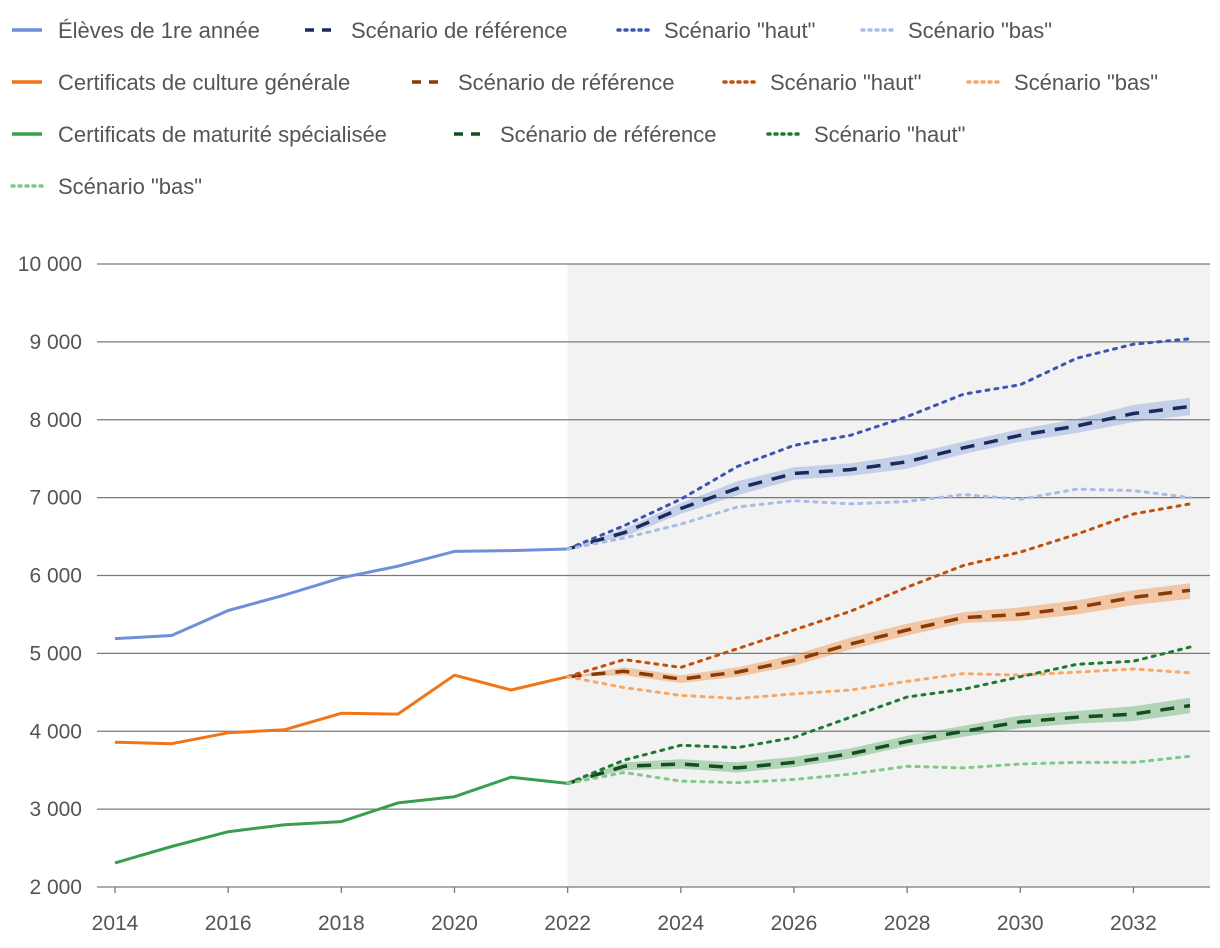 This screenshot has height=948, width=1220. What do you see at coordinates (341, 923) in the screenshot?
I see `x-tick-label: 2018` at bounding box center [341, 923].